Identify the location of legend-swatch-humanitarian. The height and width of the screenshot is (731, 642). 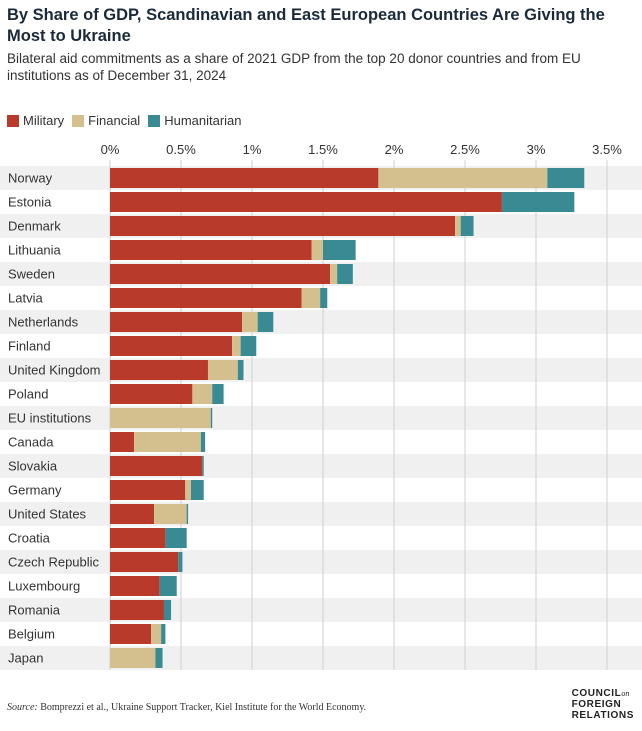
(154, 120).